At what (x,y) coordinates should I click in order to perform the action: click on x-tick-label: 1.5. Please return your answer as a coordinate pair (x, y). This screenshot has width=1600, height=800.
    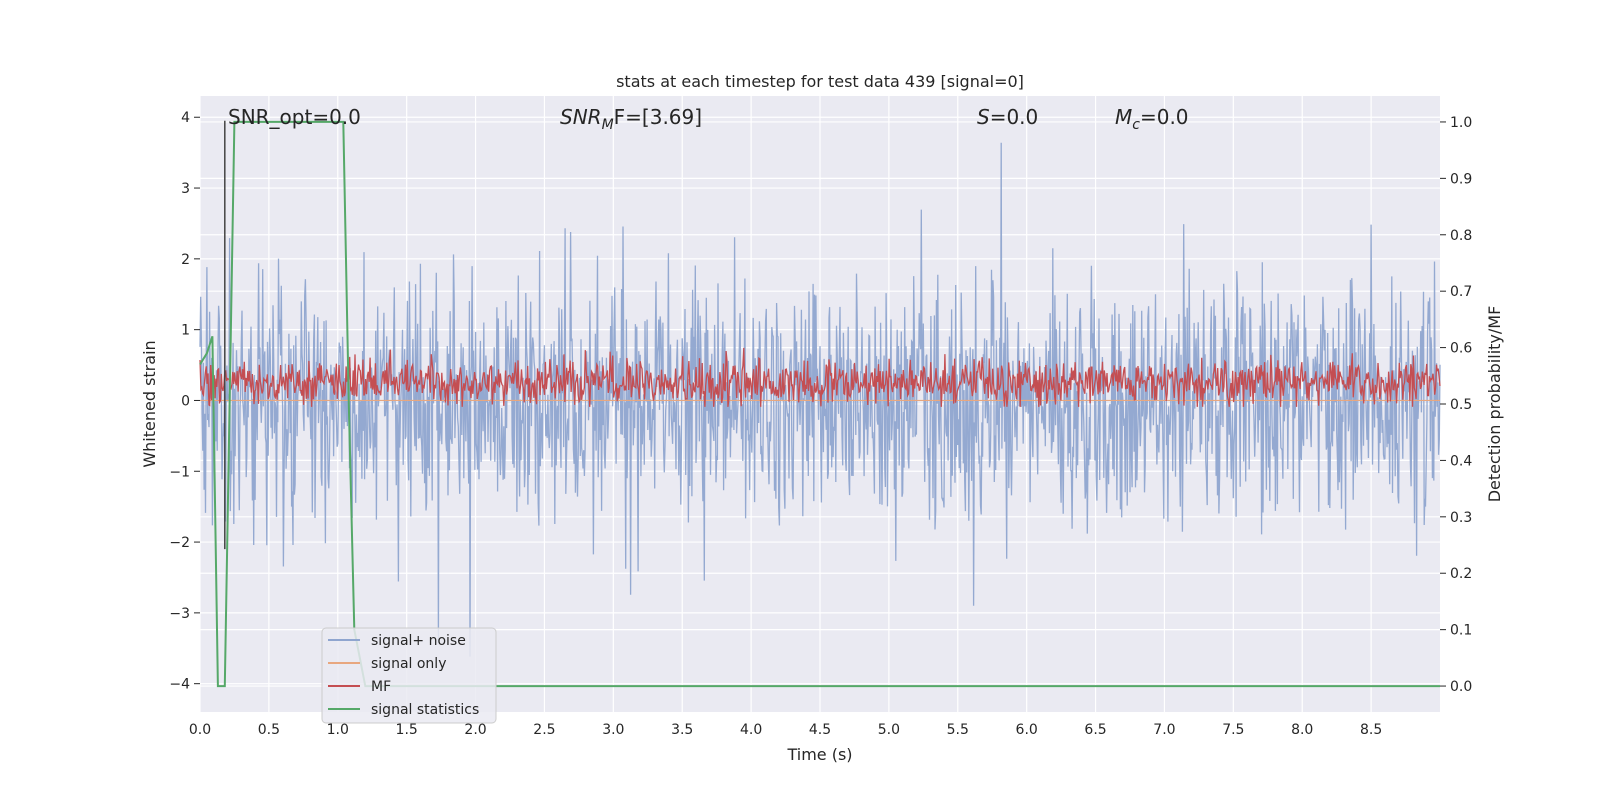
    Looking at the image, I should click on (407, 730).